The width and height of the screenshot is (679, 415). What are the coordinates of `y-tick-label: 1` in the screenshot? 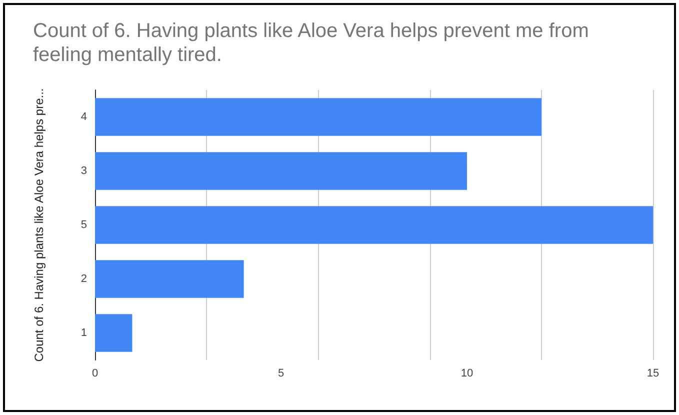 It's located at (83, 333).